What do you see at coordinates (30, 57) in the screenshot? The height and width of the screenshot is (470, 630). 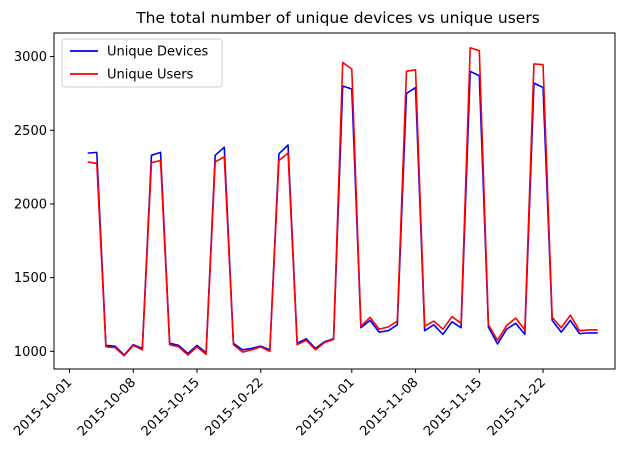 I see `y-tick-label: 3000` at bounding box center [30, 57].